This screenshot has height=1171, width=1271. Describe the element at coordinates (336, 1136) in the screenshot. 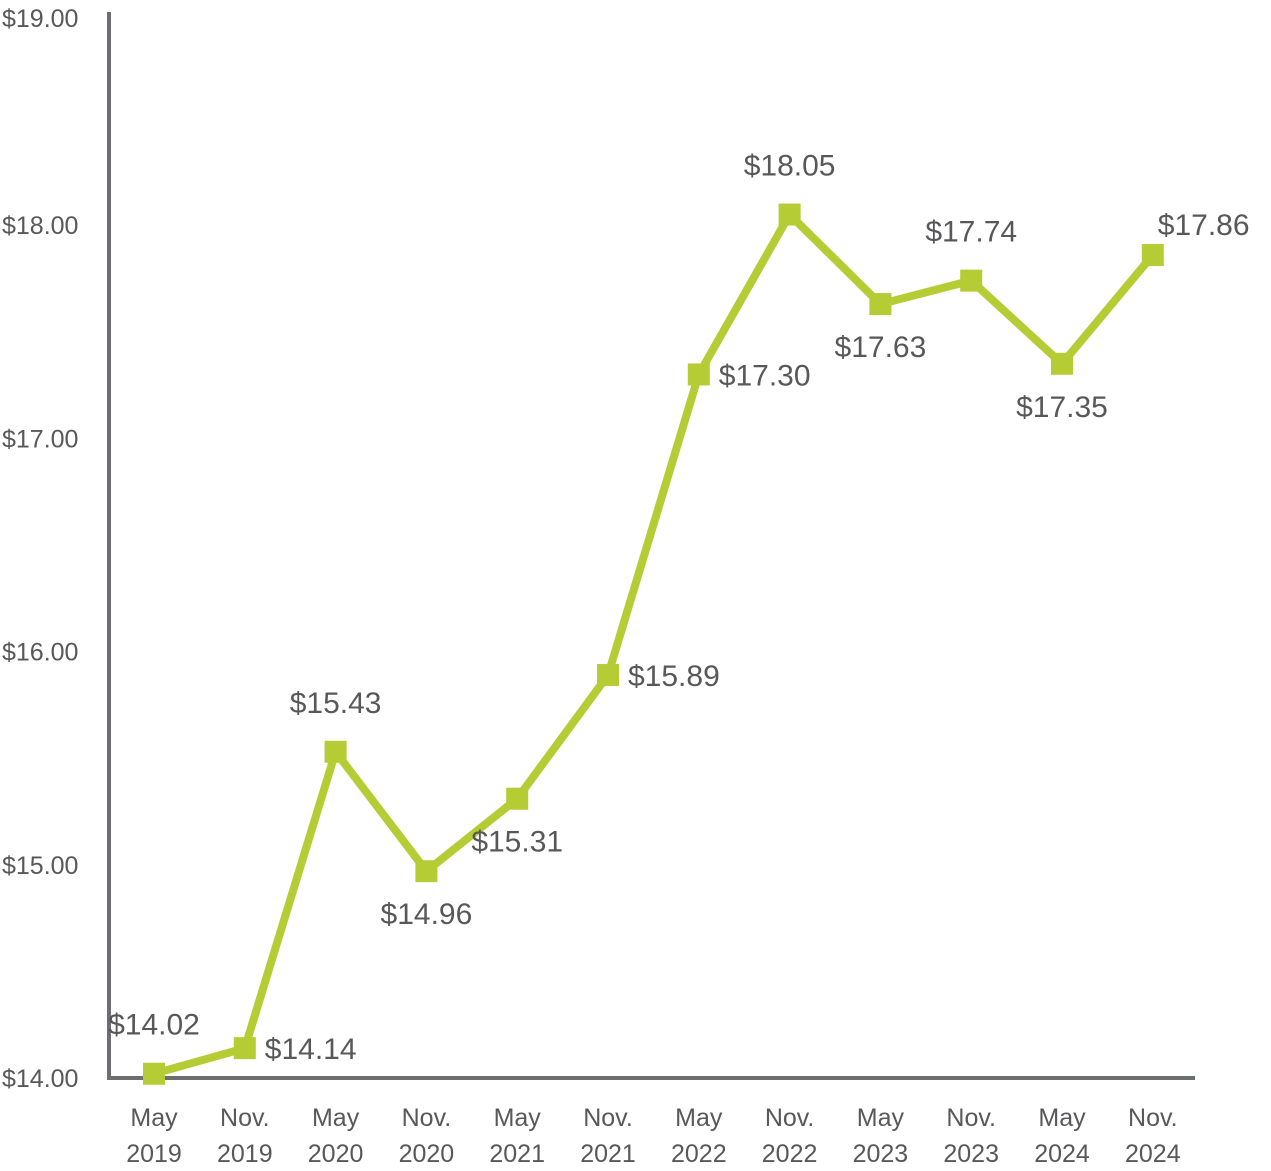

I see `x-tick-label: May 2020` at that location.